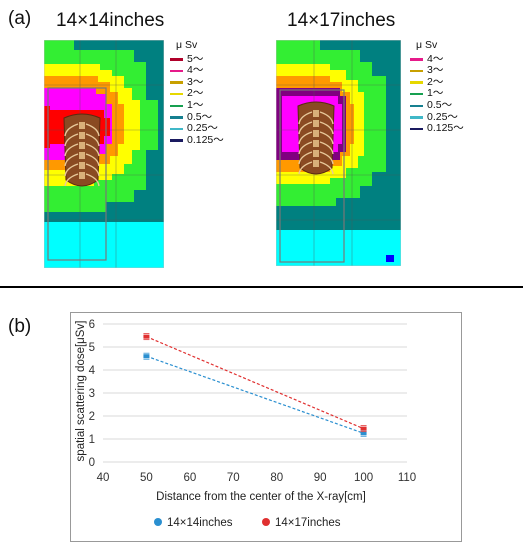  I want to click on y-tick-label: 6, so click(92, 325).